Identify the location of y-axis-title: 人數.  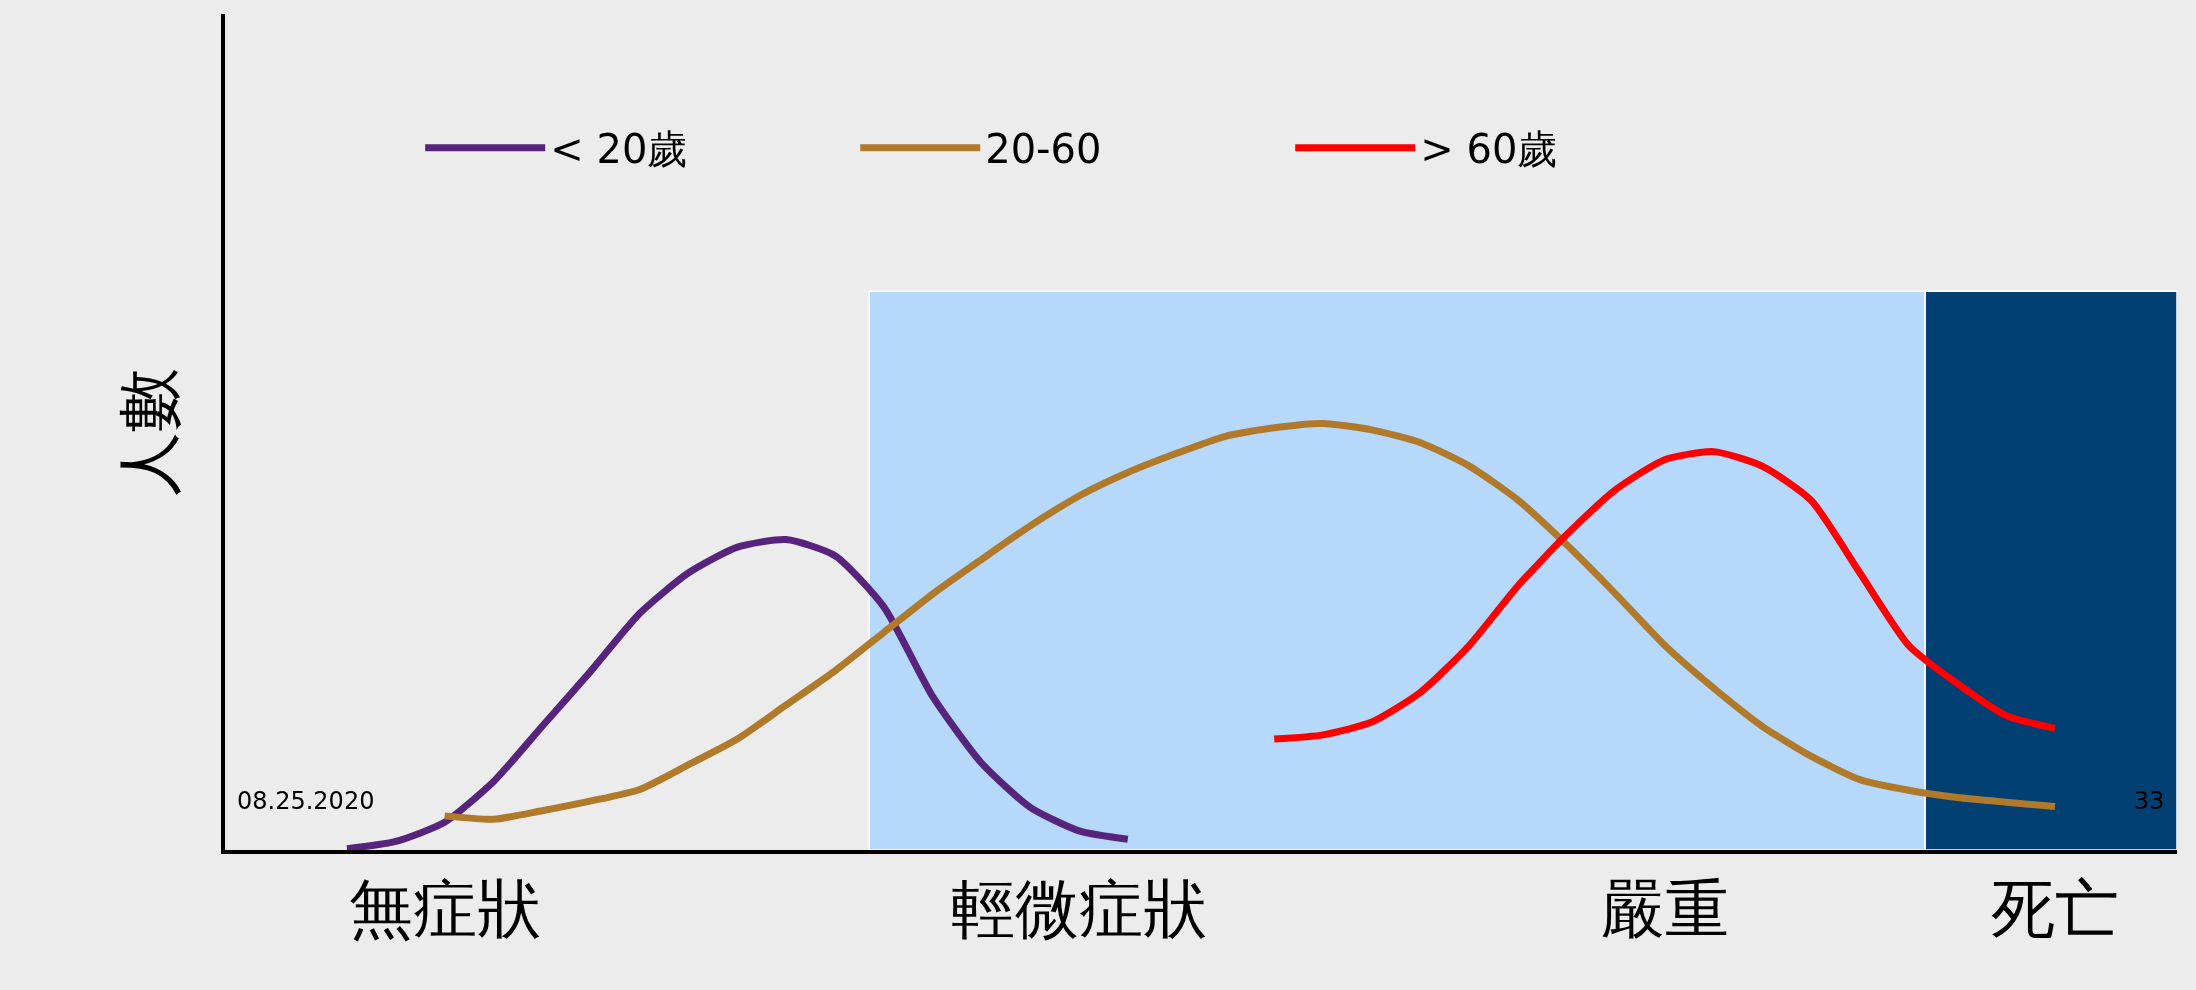
(148, 432).